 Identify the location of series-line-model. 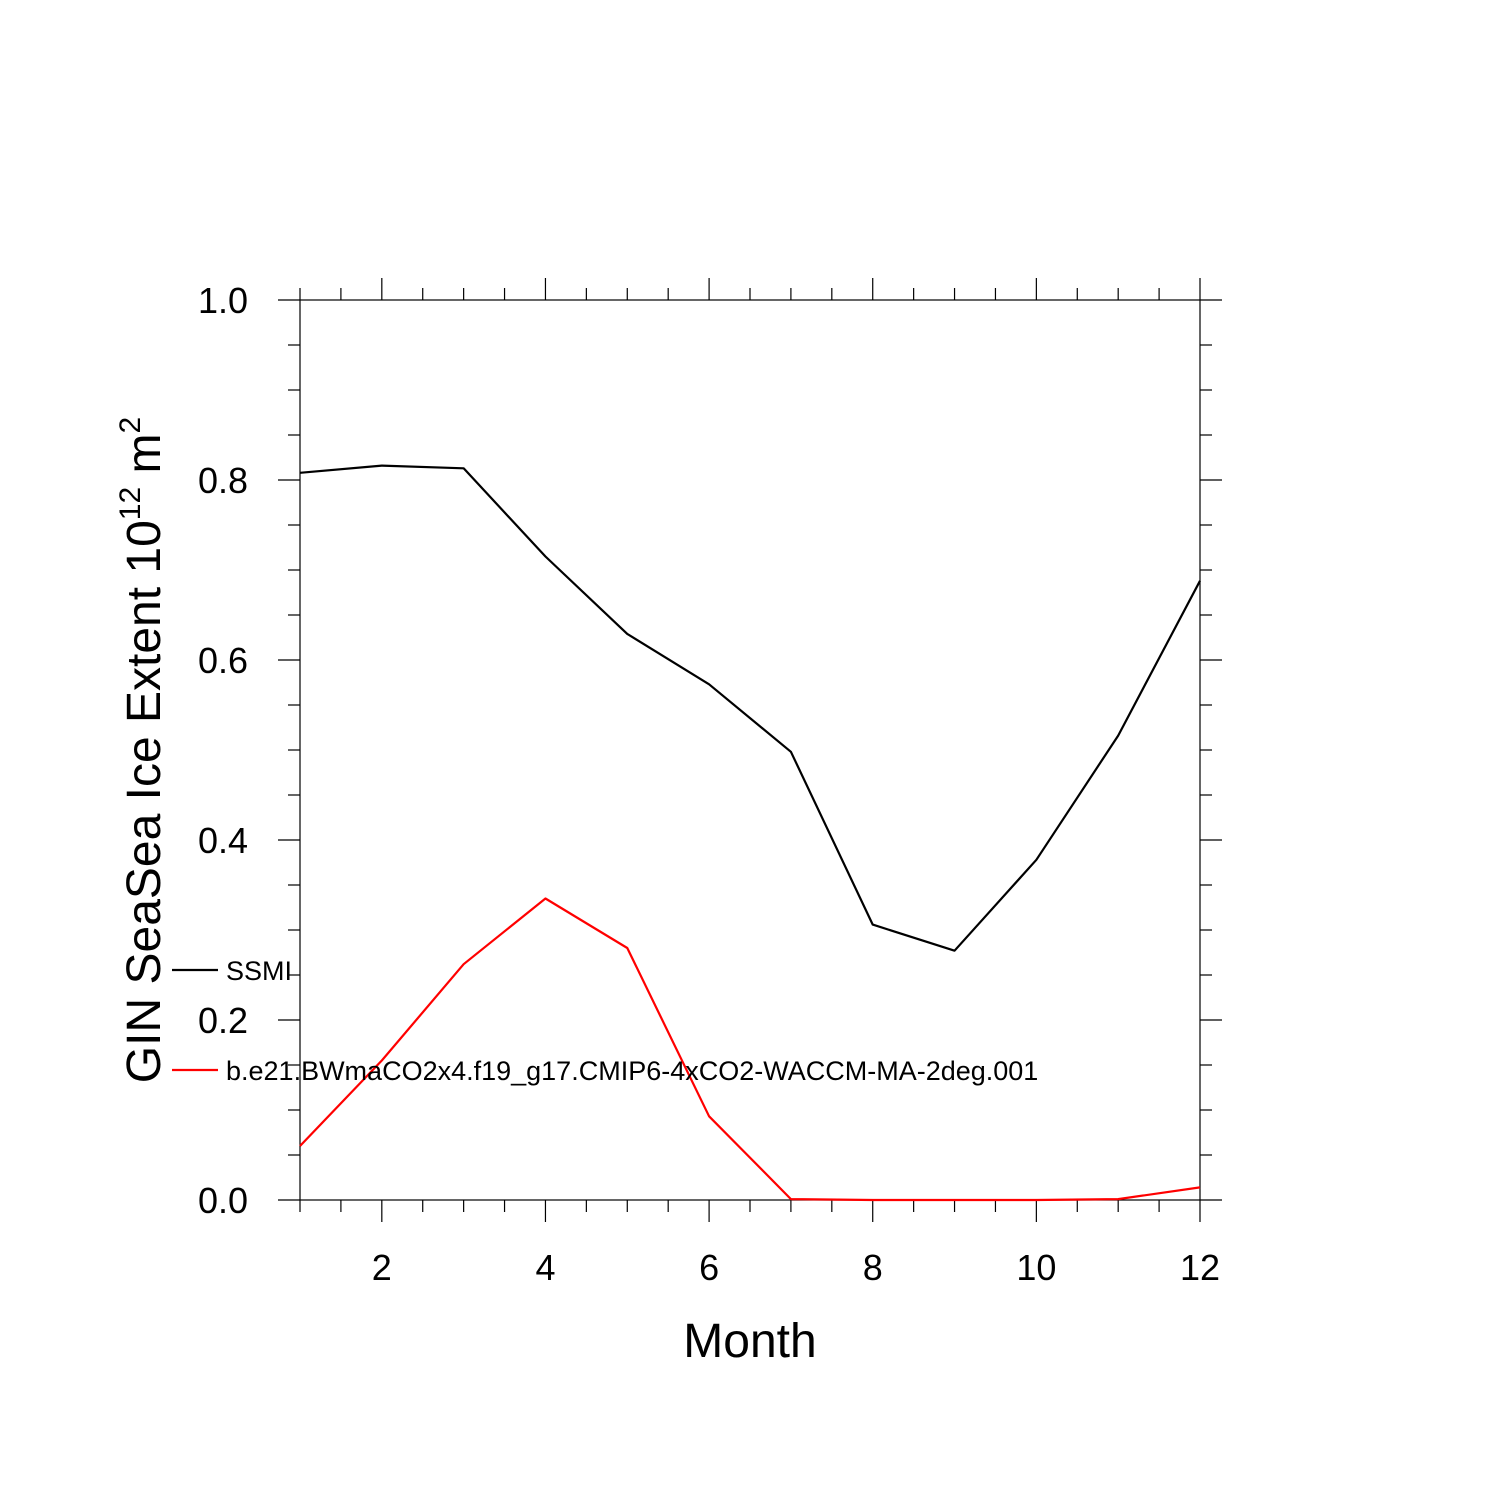
(750, 1049).